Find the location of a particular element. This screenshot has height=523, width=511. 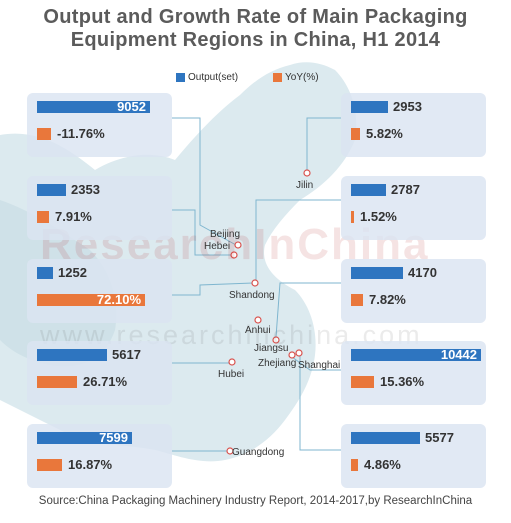

legend: Output(set) YoY(%) is located at coordinates (247, 77).